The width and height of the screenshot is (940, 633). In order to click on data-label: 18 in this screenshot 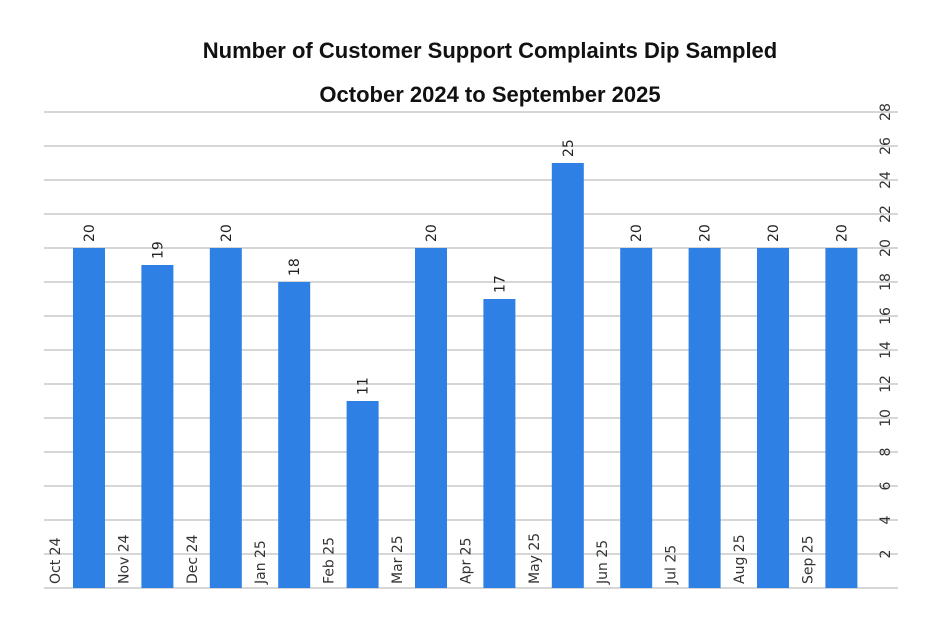, I will do `click(295, 267)`.